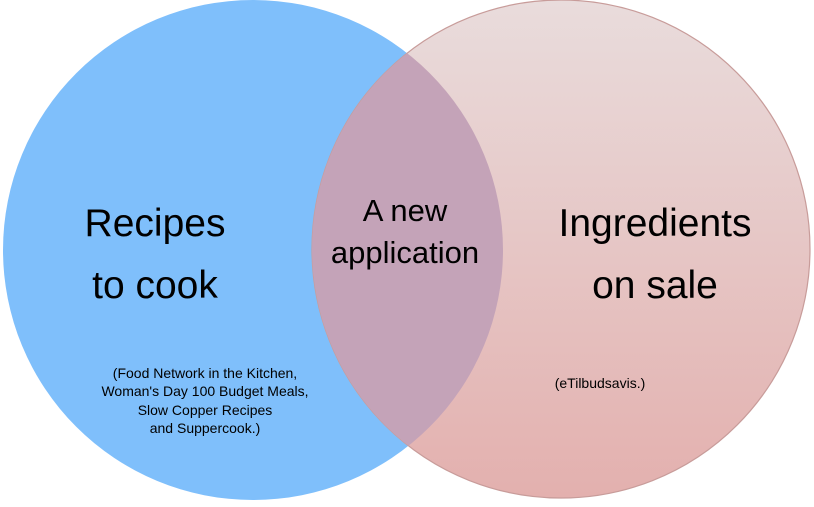 The image size is (814, 507). I want to click on right-circle-note: (eTilbudsavis.), so click(600, 383).